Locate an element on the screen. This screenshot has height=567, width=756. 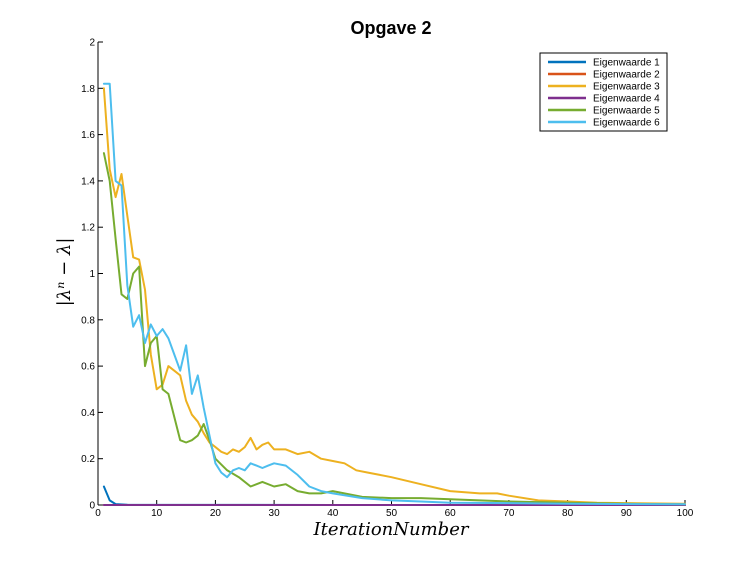
legend-label: Eigenwaarde 4 is located at coordinates (626, 99).